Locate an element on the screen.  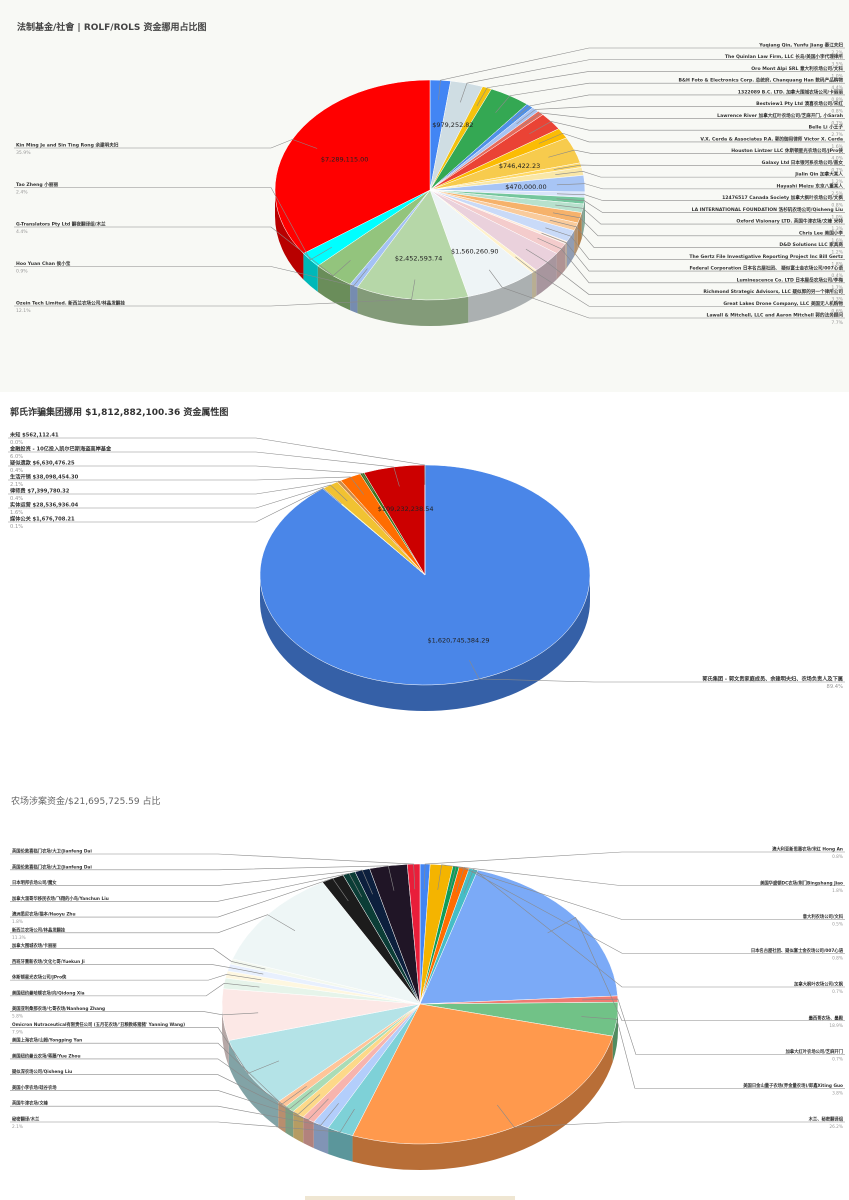
legend-percent: 1.2% is located at coordinates (837, 182).